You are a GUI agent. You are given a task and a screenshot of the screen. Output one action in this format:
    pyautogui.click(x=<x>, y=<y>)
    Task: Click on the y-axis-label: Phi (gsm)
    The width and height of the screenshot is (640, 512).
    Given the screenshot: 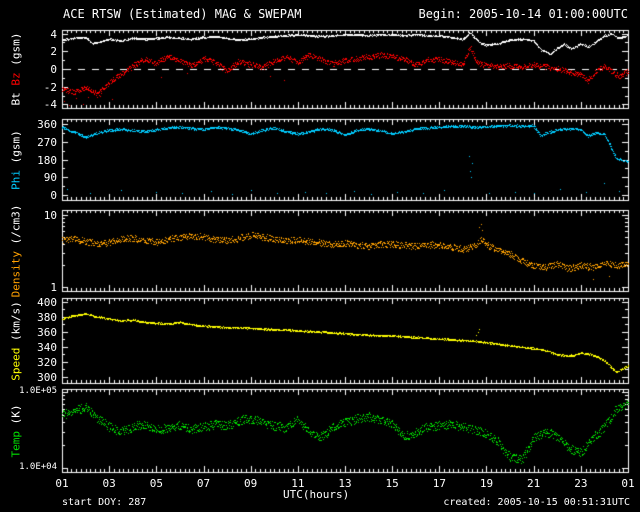 What is the action you would take?
    pyautogui.click(x=16, y=160)
    